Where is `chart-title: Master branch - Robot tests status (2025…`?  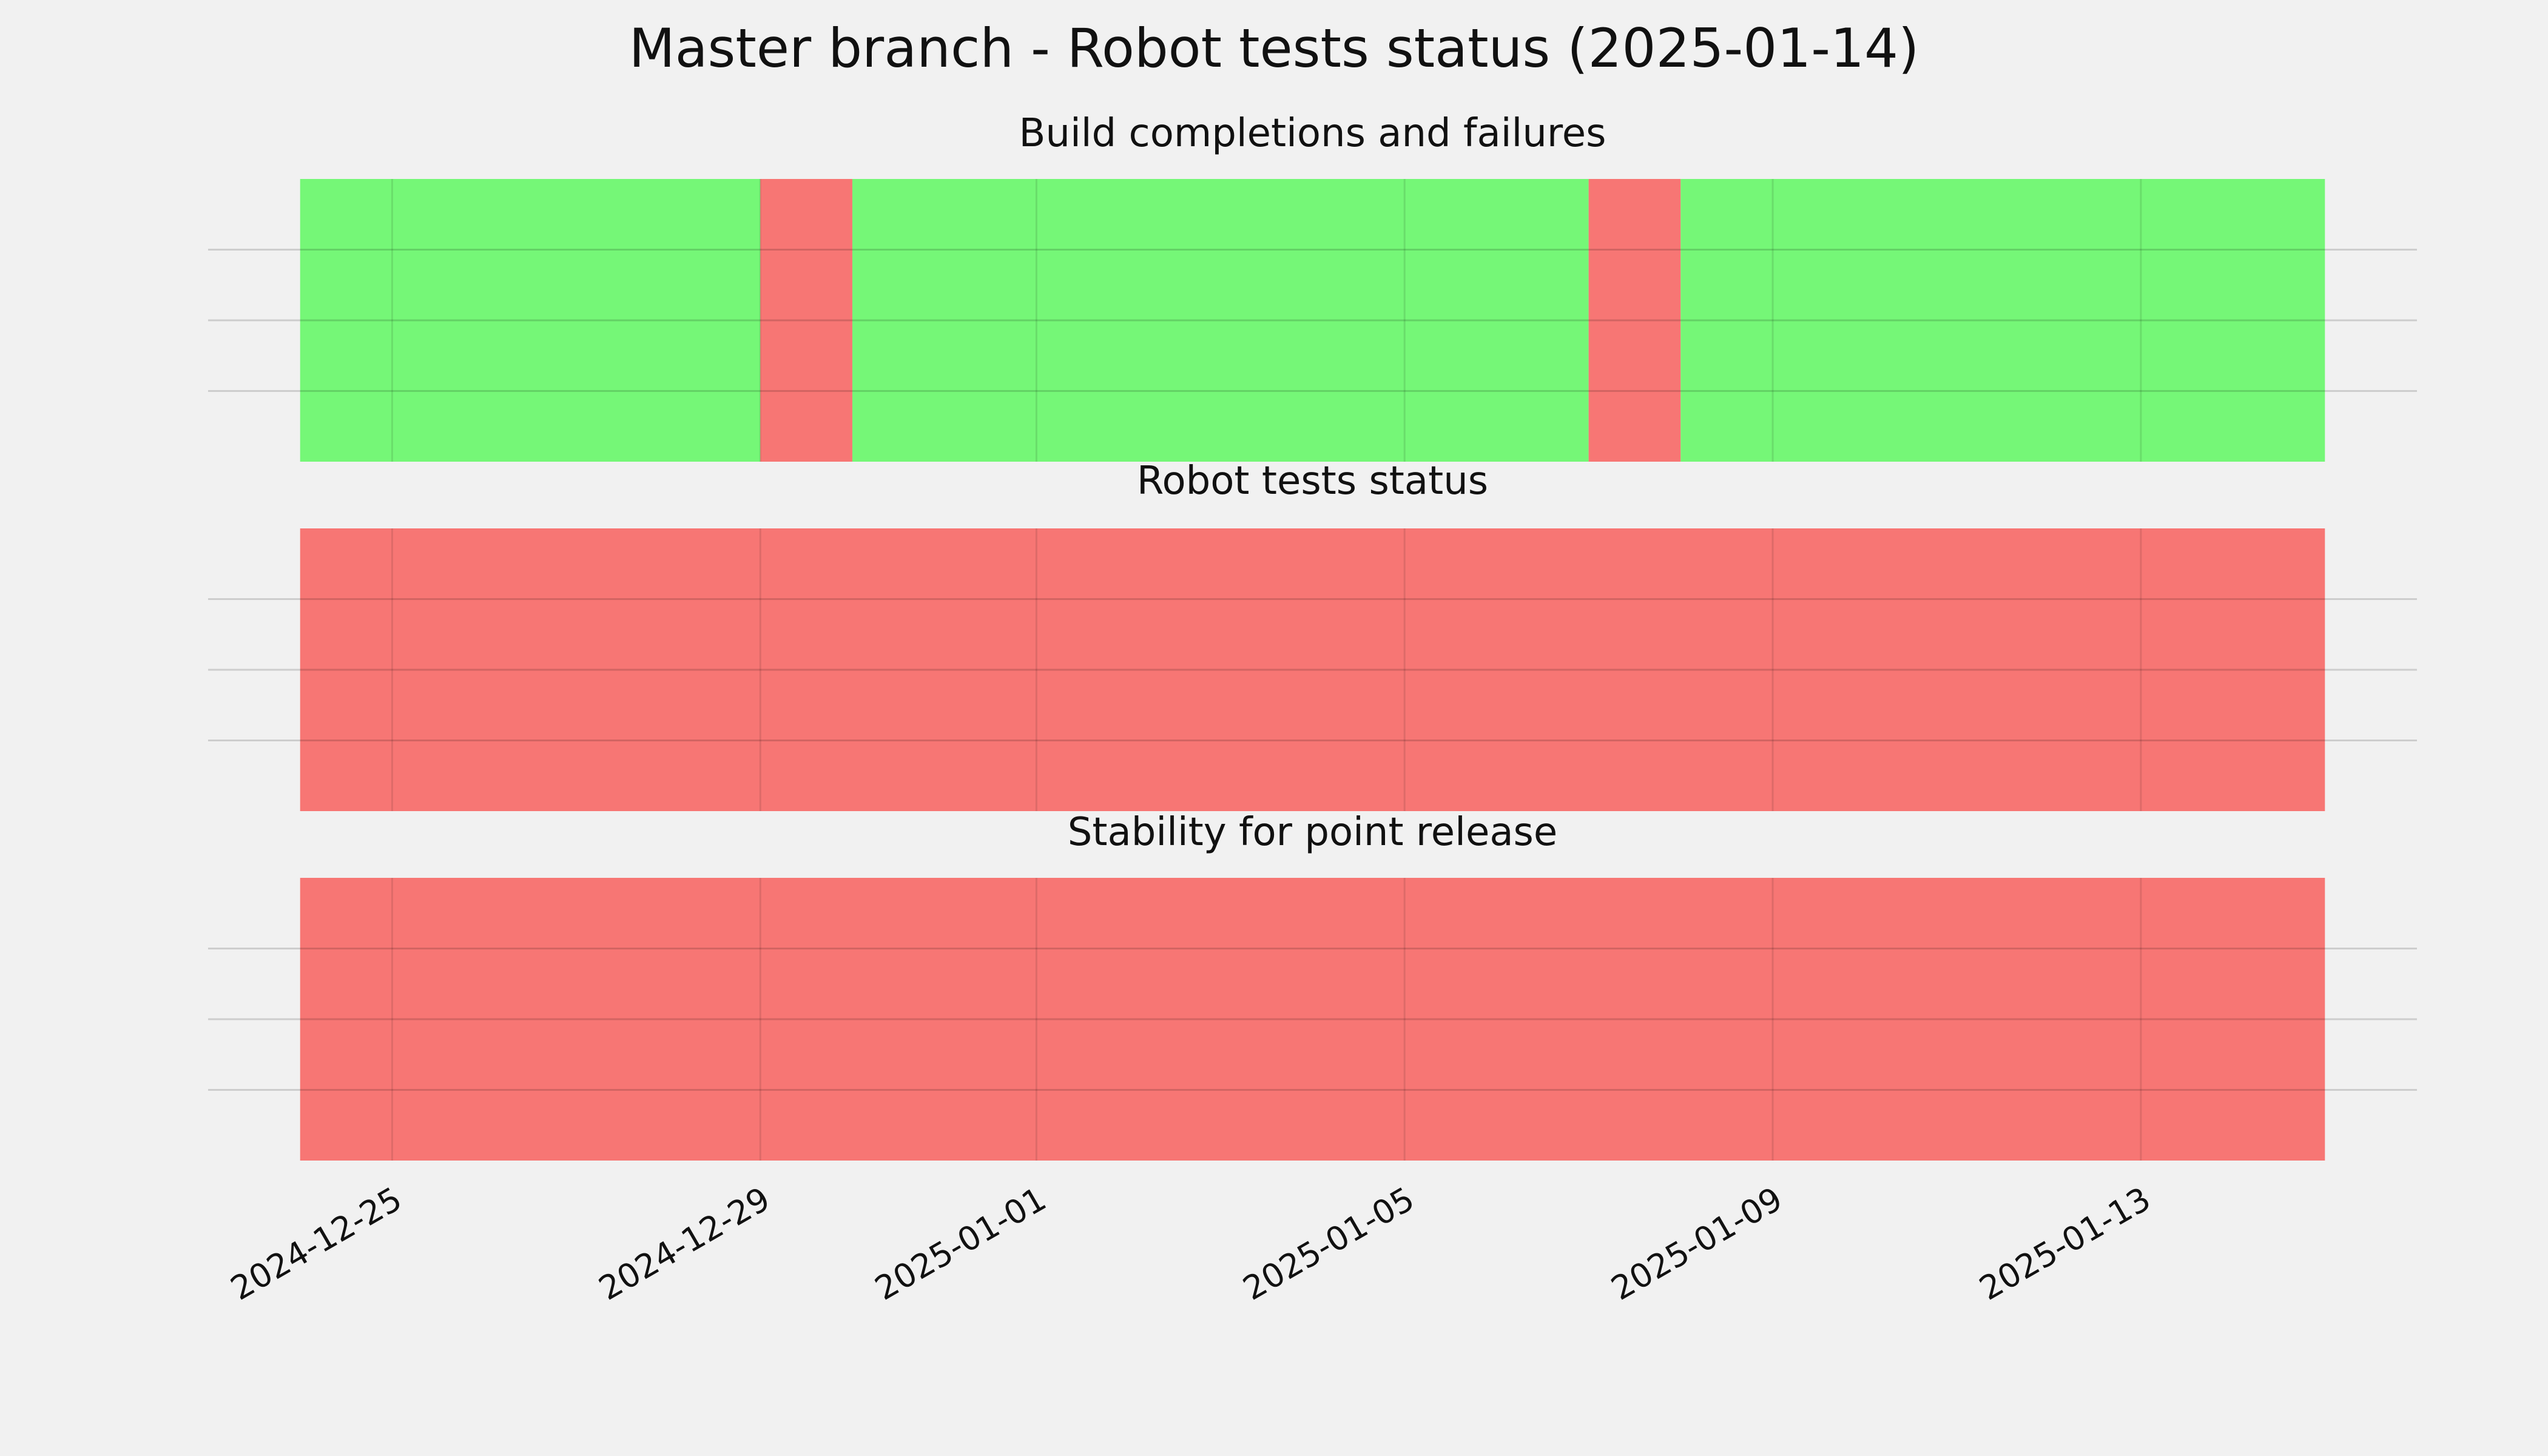 chart-title: Master branch - Robot tests status (2025… is located at coordinates (1274, 48).